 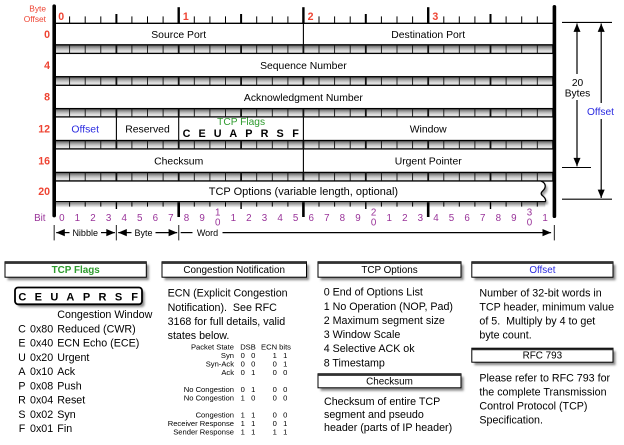 I want to click on svg-text: 0x80, so click(x=41, y=329).